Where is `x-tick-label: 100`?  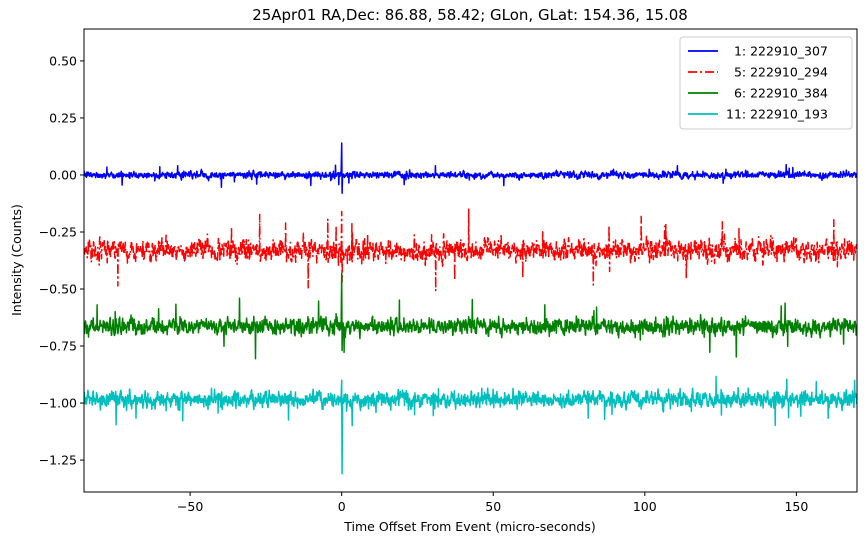 x-tick-label: 100 is located at coordinates (645, 506).